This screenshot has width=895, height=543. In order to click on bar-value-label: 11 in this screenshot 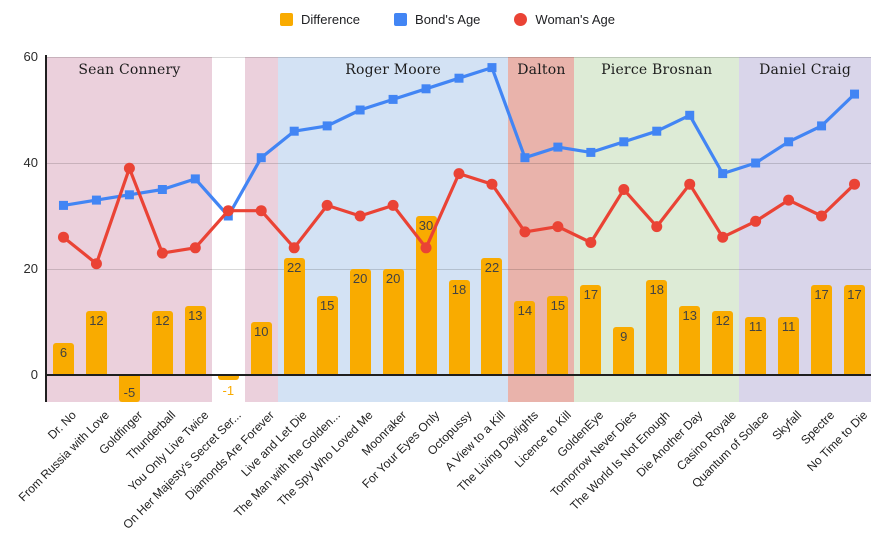, I will do `click(755, 326)`.